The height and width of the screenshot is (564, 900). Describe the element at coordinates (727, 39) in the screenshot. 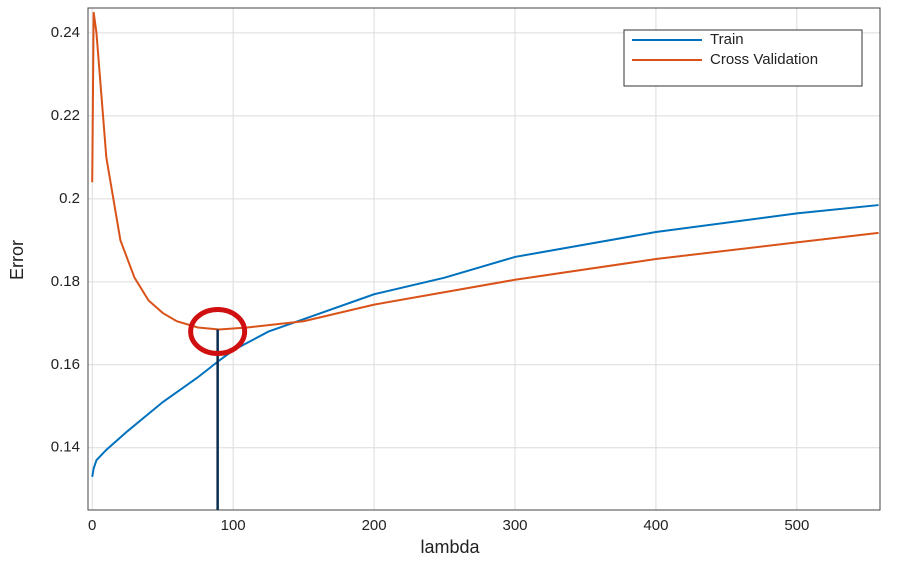

I see `legend-label: Train` at that location.